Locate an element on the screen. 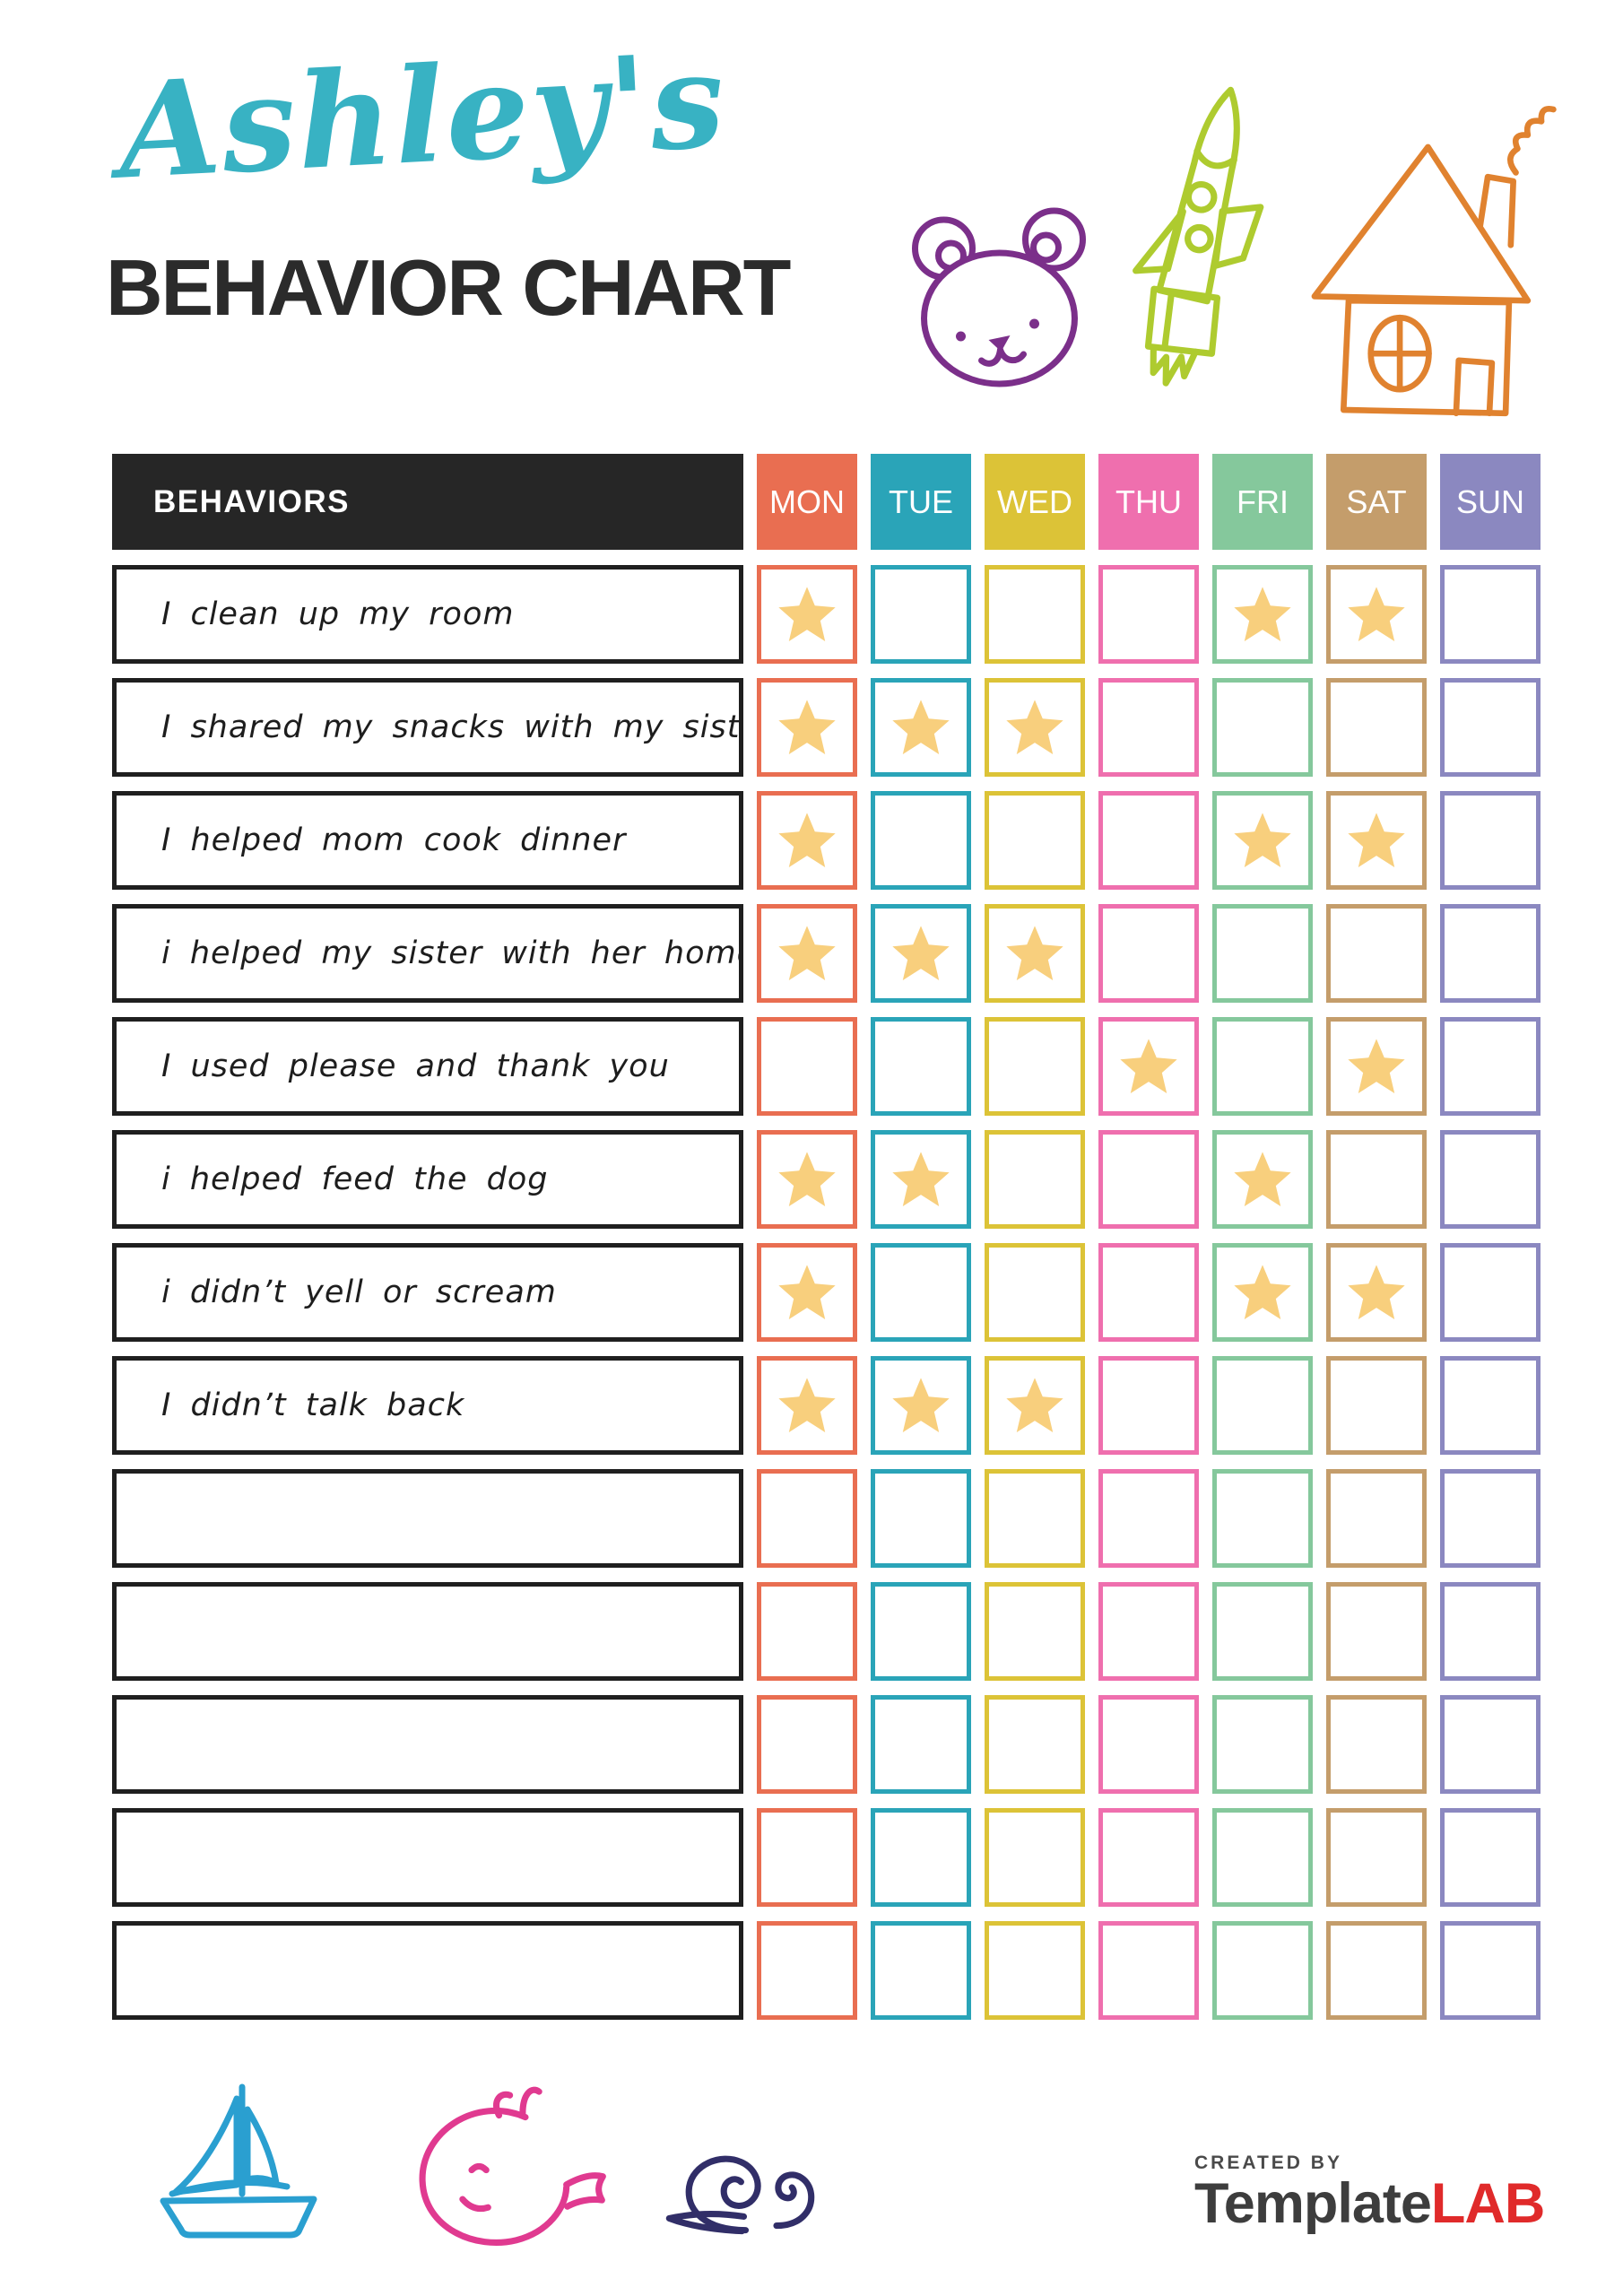  behavior-label: I used please and thank you is located at coordinates (427, 1066).